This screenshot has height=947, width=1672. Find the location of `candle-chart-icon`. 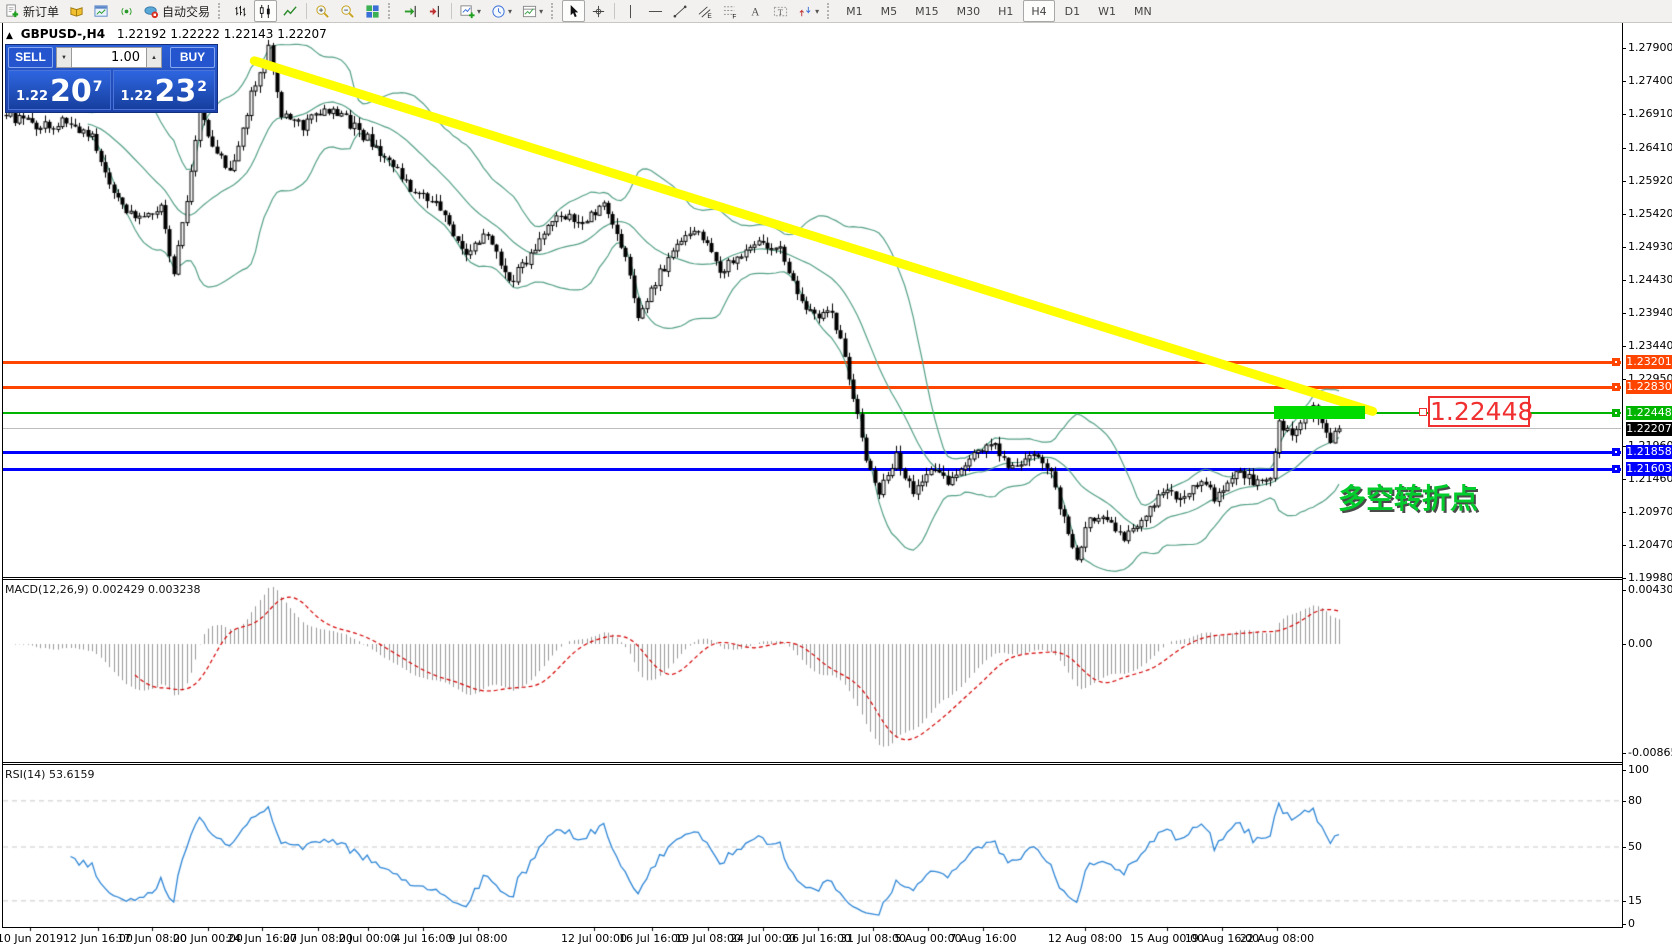

candle-chart-icon is located at coordinates (265, 11).